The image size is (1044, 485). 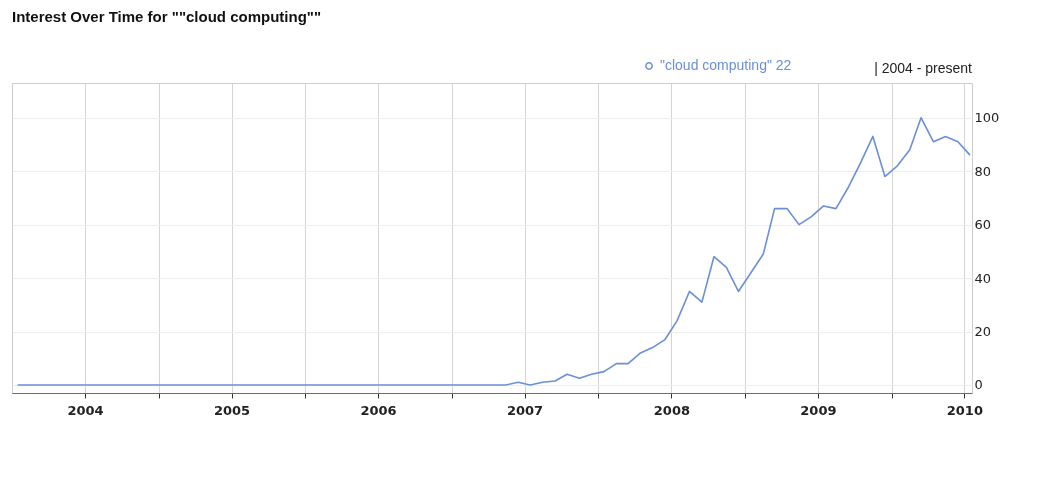 What do you see at coordinates (232, 410) in the screenshot?
I see `x-tick-label: 2005` at bounding box center [232, 410].